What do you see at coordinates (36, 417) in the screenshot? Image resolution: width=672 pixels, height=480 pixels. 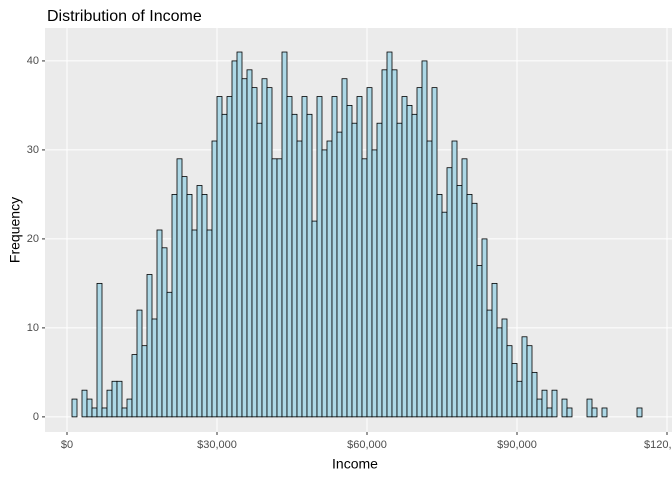 I see `y-tick-label: 0` at bounding box center [36, 417].